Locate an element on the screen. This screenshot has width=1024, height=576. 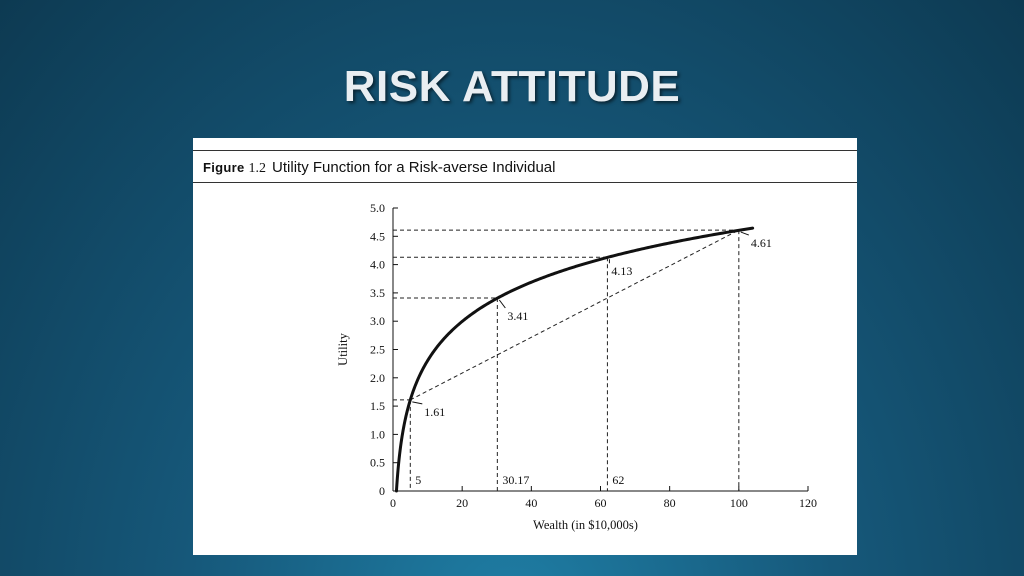
point-value-label: 1.61 is located at coordinates (434, 412).